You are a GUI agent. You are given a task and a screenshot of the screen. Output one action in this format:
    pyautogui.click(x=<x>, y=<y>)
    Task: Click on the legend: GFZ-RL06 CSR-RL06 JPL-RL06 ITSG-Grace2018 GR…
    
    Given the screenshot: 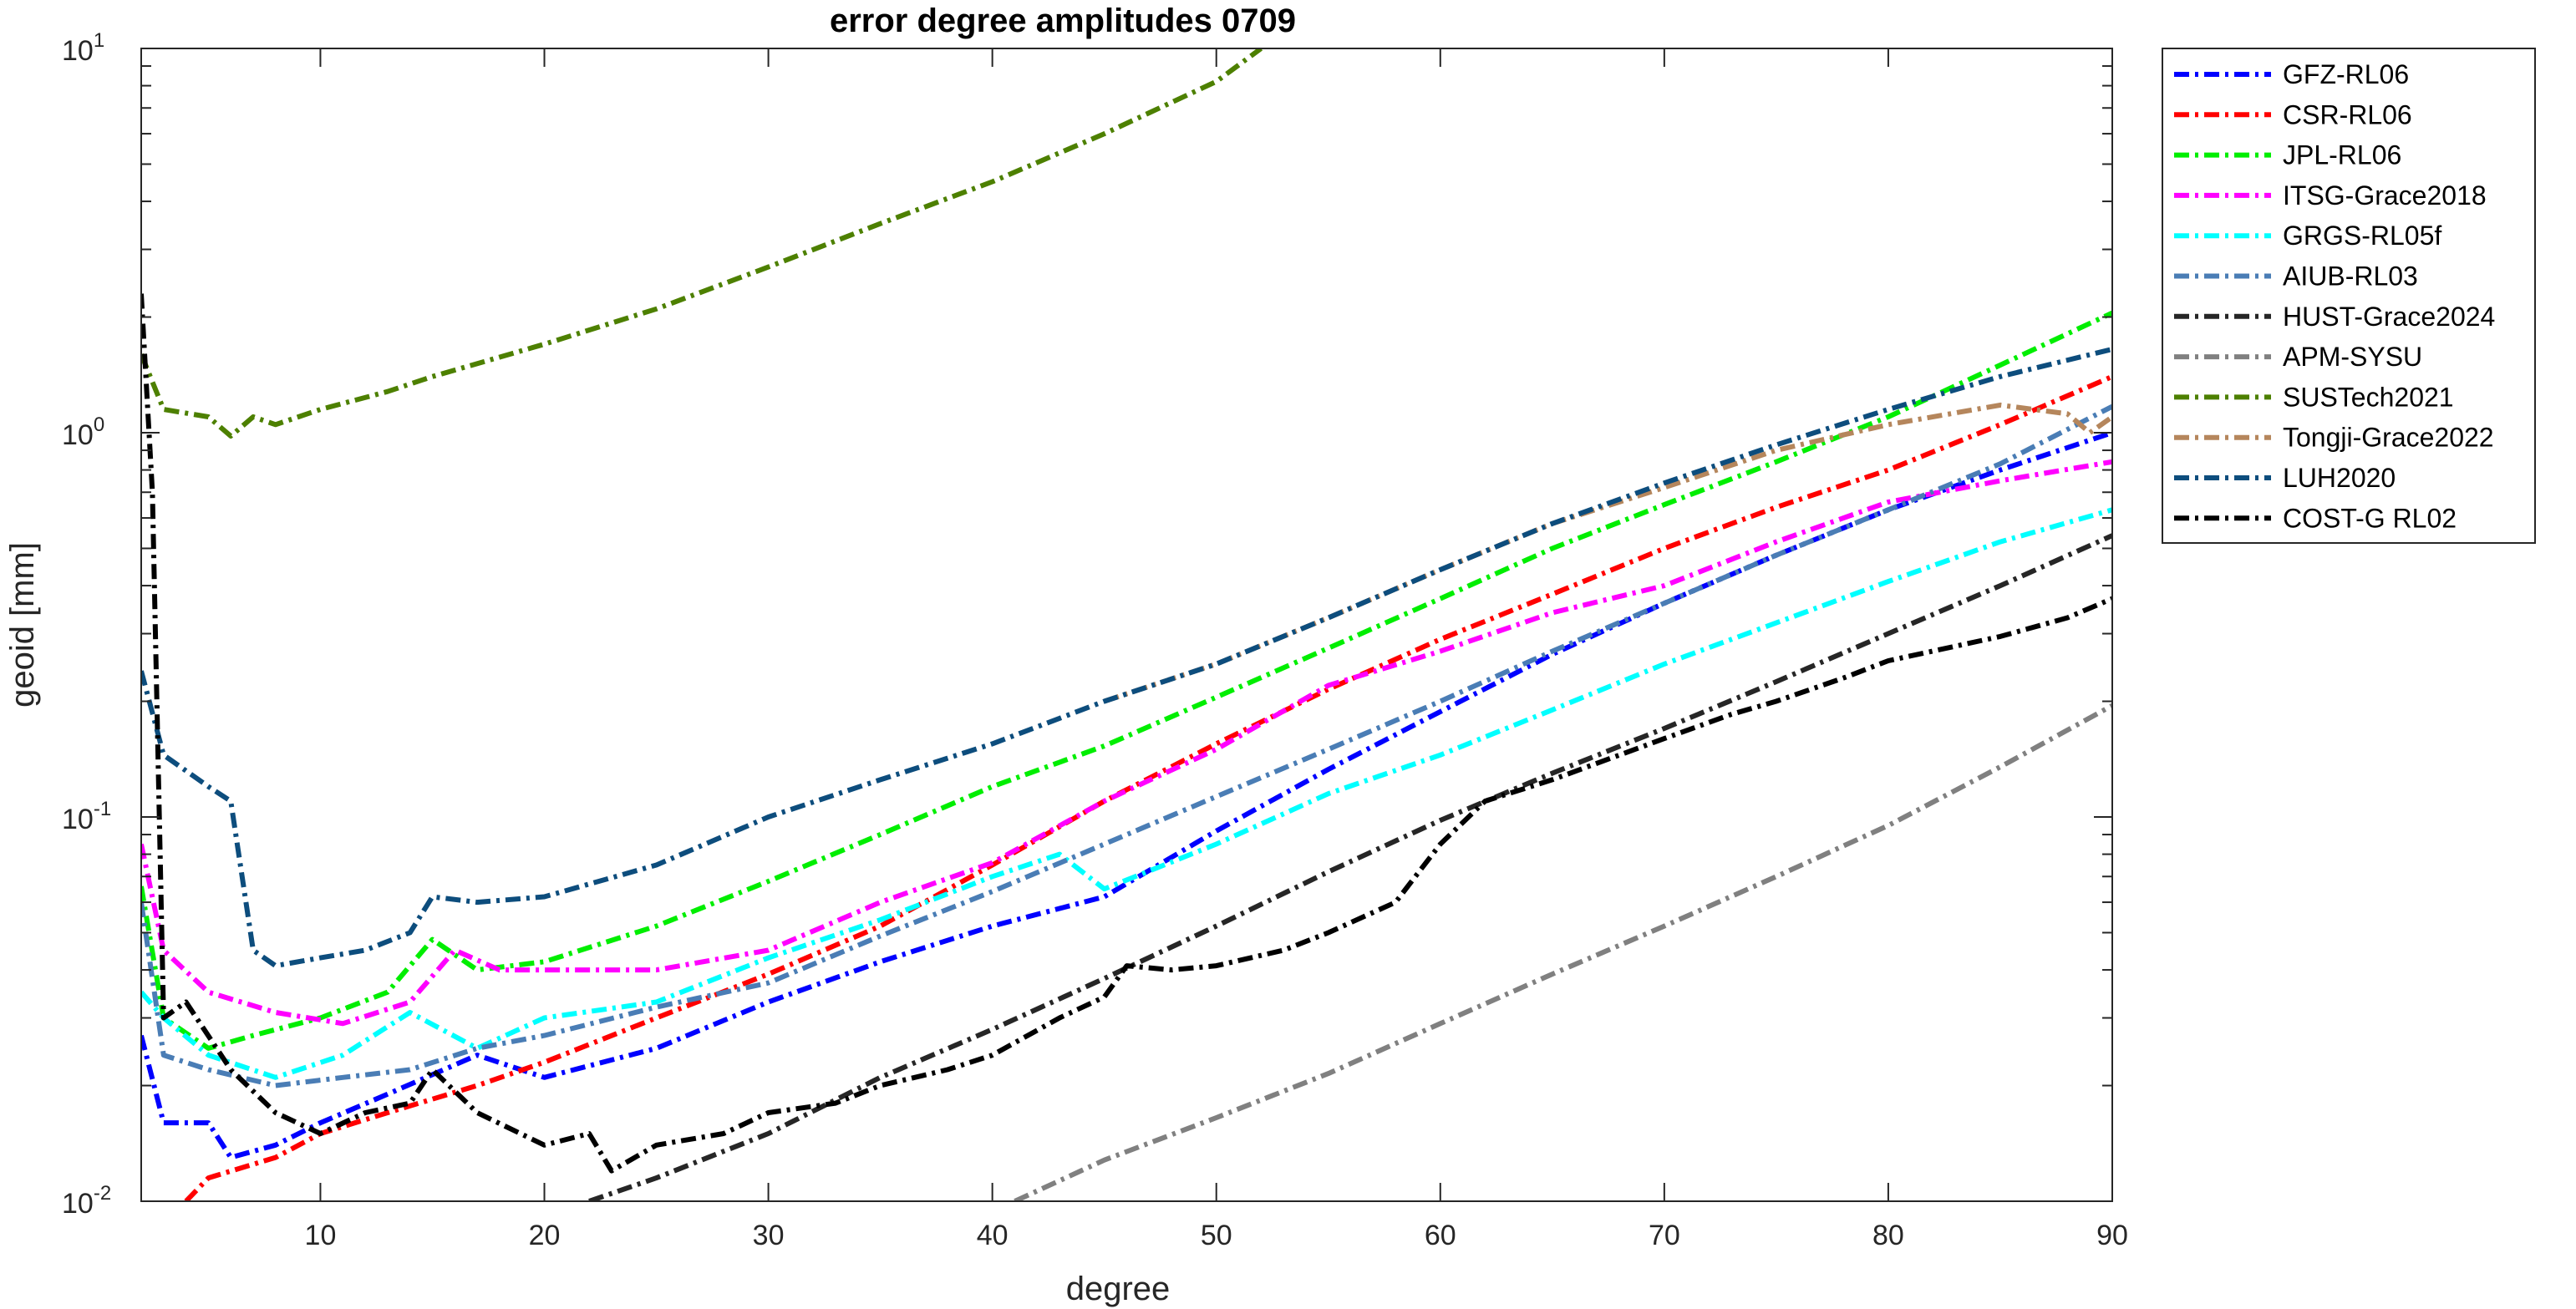 What is the action you would take?
    pyautogui.click(x=2349, y=296)
    